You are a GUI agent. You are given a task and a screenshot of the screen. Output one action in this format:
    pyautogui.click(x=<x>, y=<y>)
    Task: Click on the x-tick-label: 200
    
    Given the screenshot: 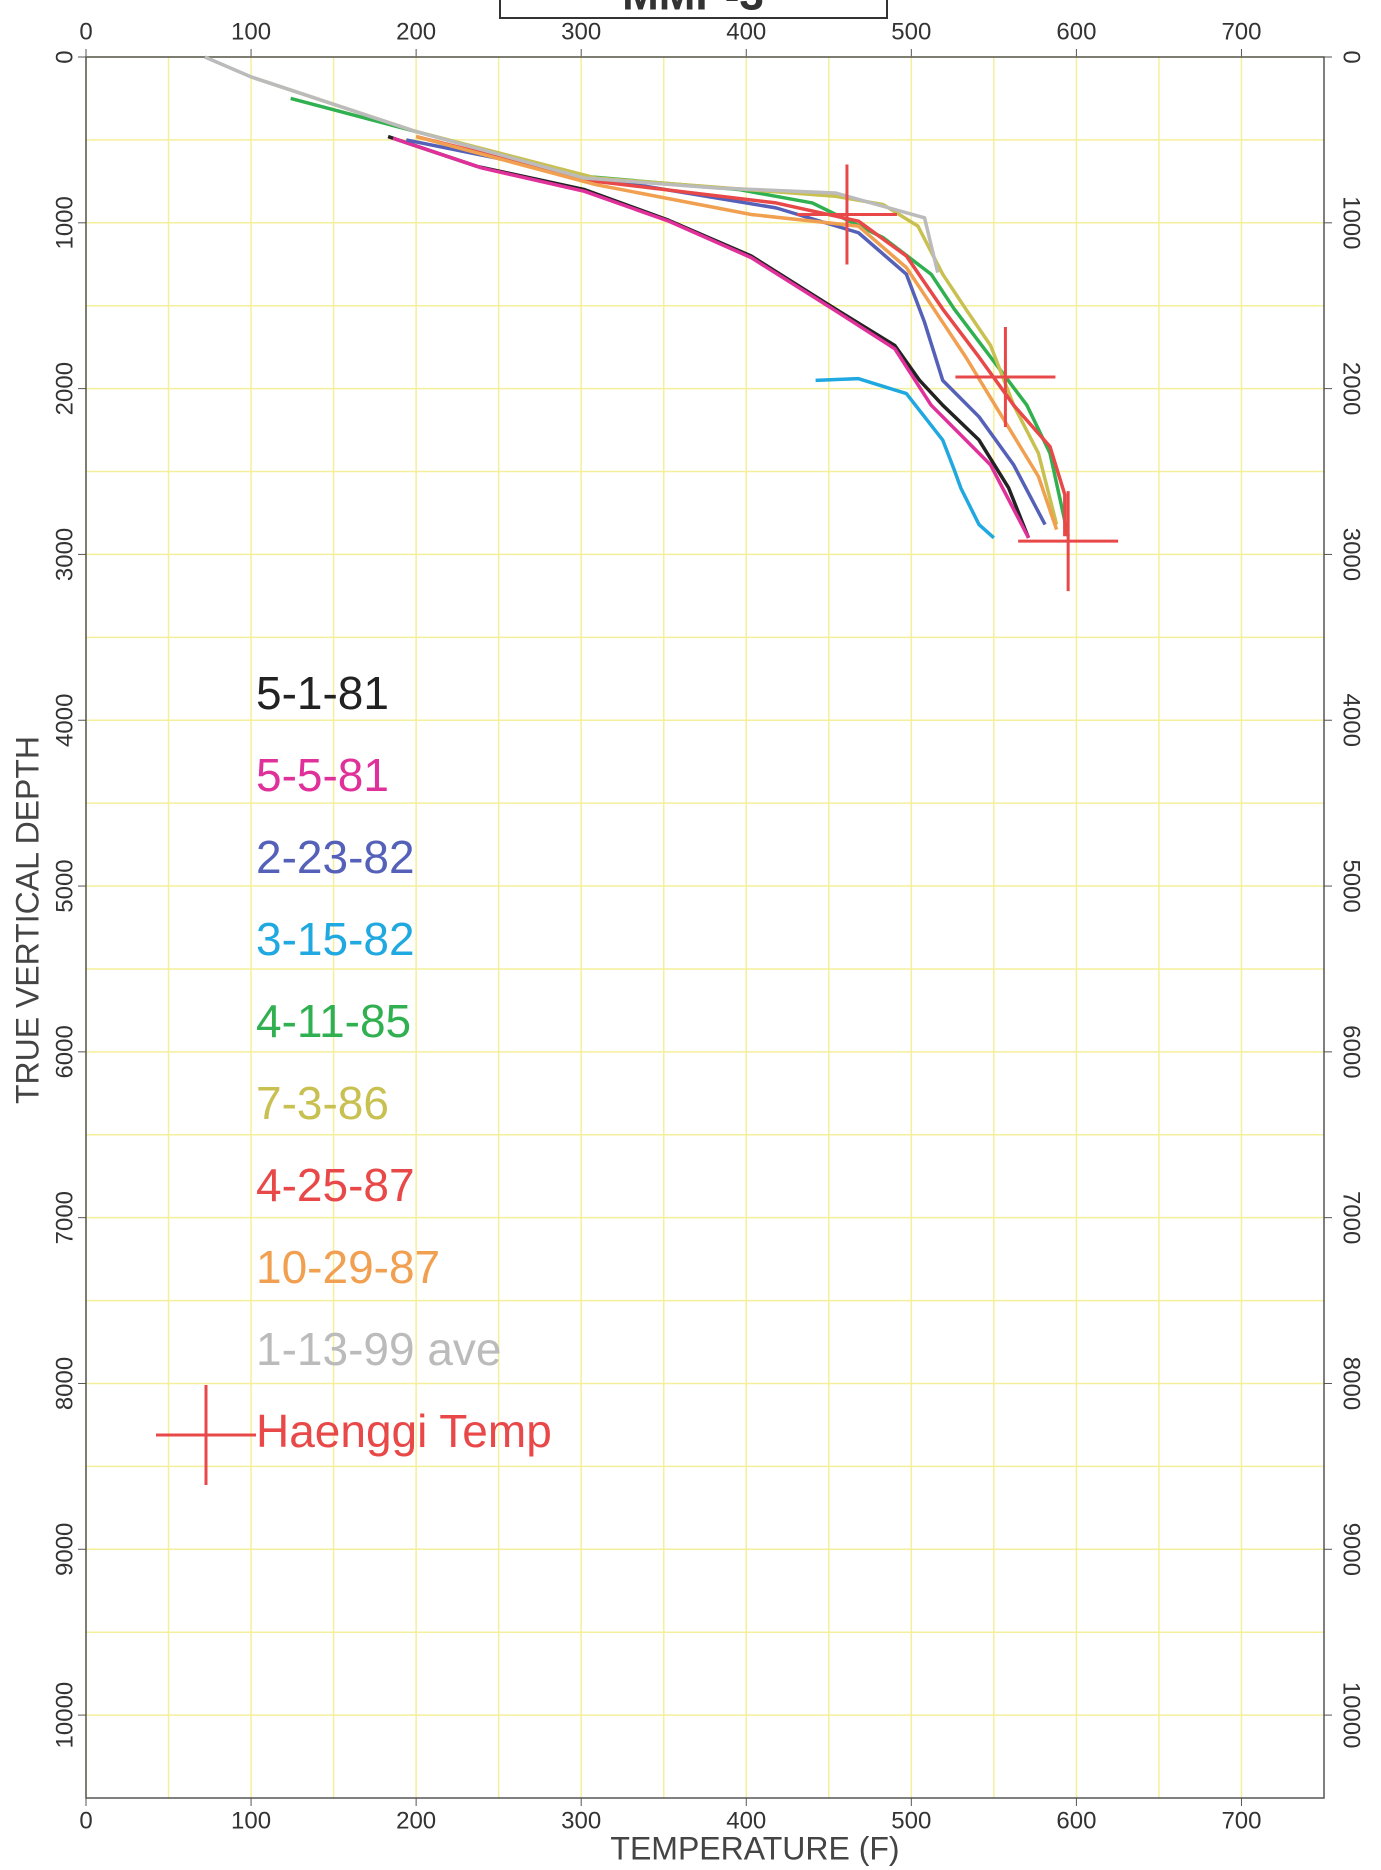 What is the action you would take?
    pyautogui.click(x=416, y=1820)
    